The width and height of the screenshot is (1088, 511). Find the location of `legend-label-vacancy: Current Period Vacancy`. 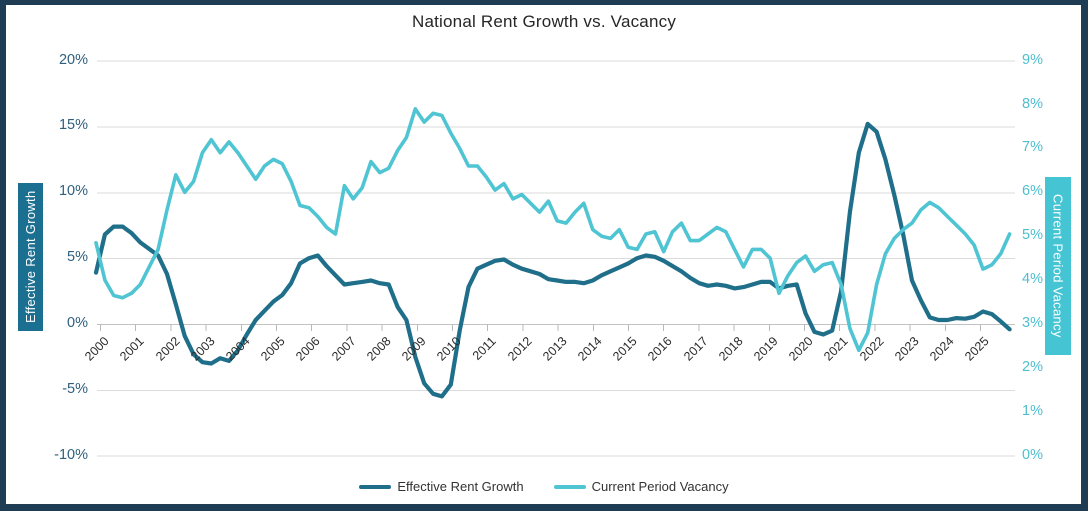

legend-label-vacancy: Current Period Vacancy is located at coordinates (660, 486).